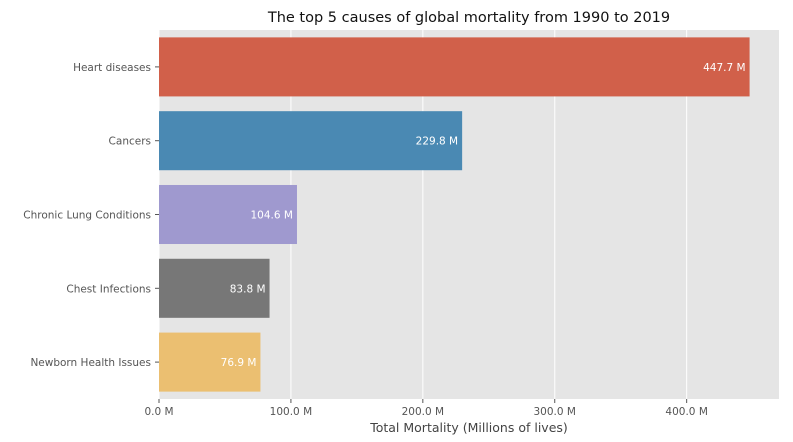 Image resolution: width=793 pixels, height=442 pixels. Describe the element at coordinates (158, 412) in the screenshot. I see `x-tick-label: 0.0 M` at that location.